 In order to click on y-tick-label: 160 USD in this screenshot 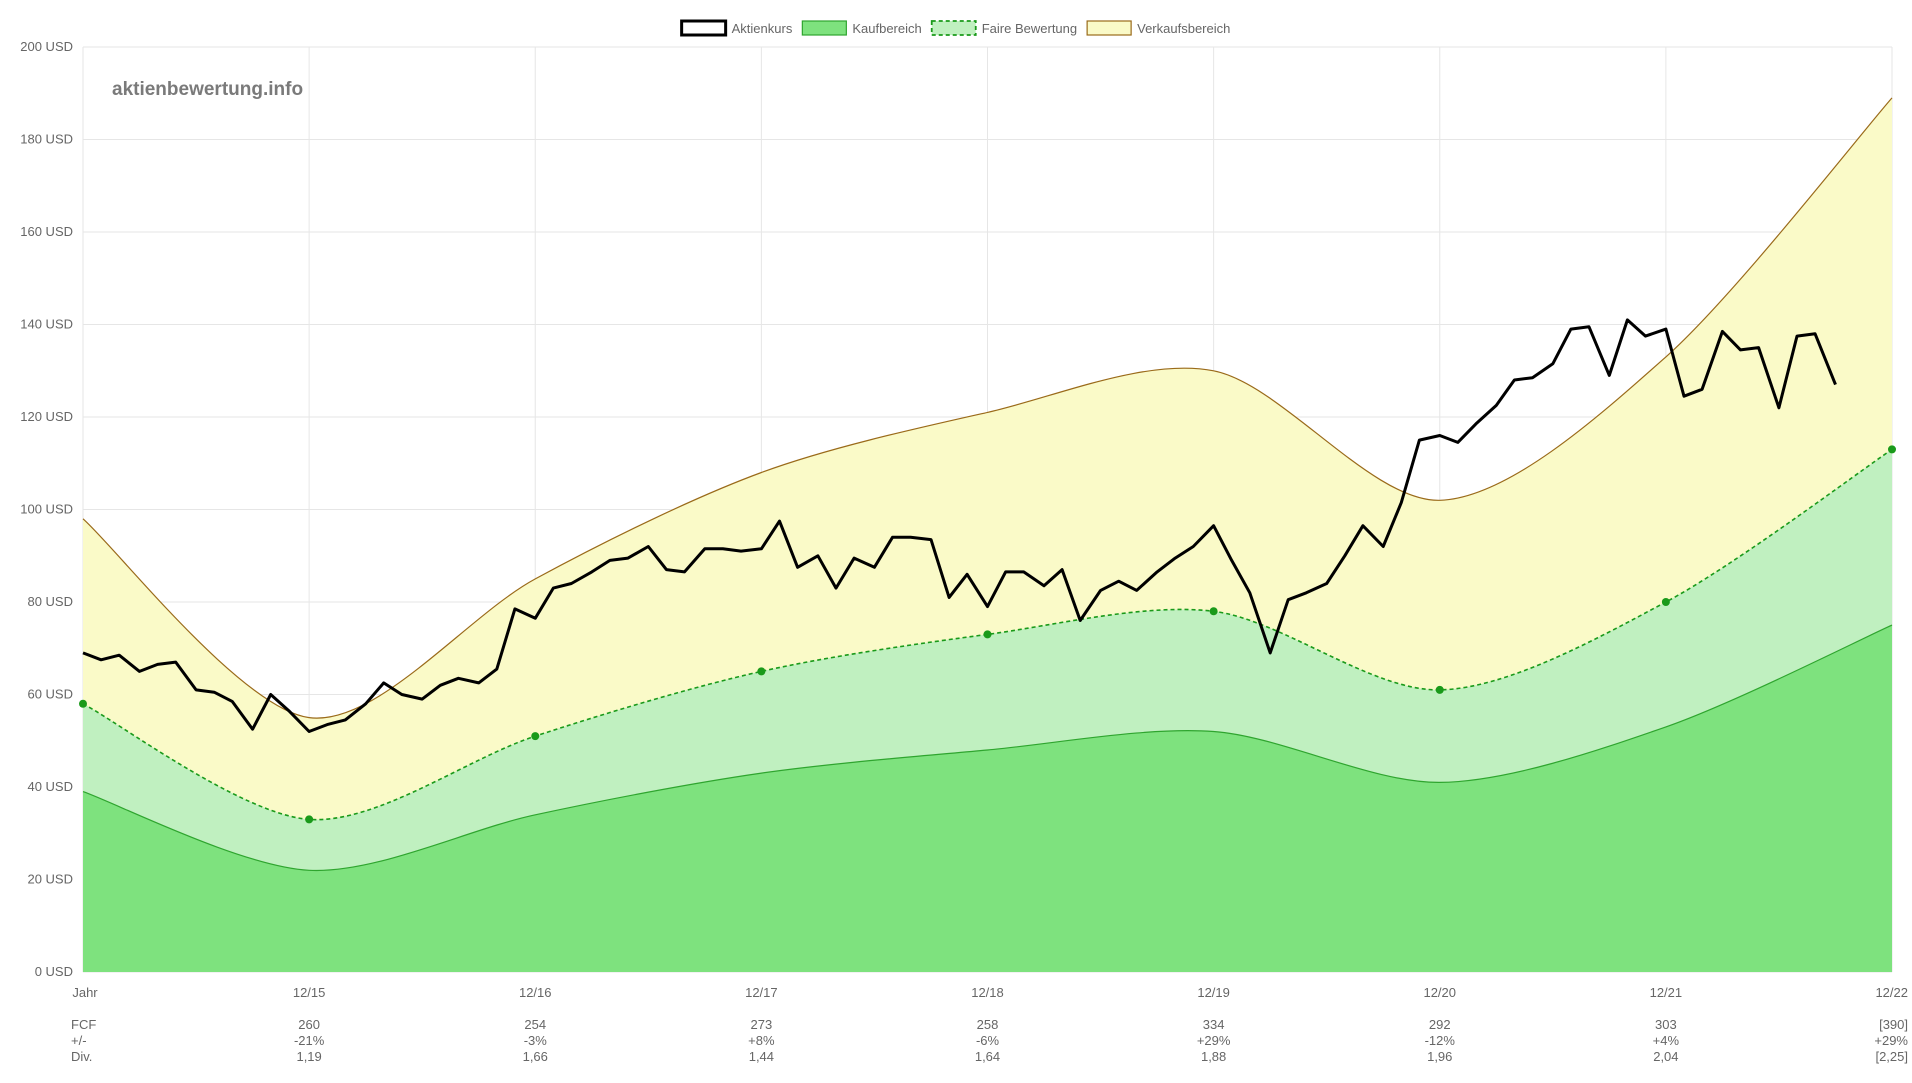, I will do `click(46, 231)`.